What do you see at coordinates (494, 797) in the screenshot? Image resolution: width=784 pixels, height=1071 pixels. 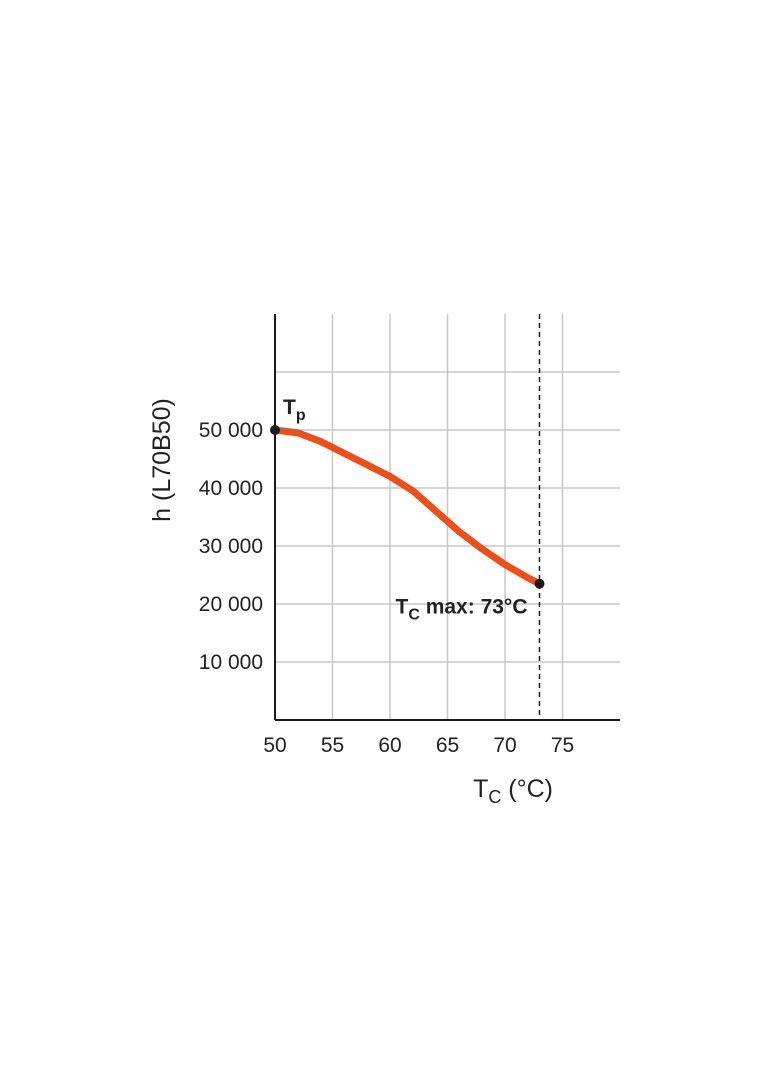 I see `x-axis-title-subscript: C` at bounding box center [494, 797].